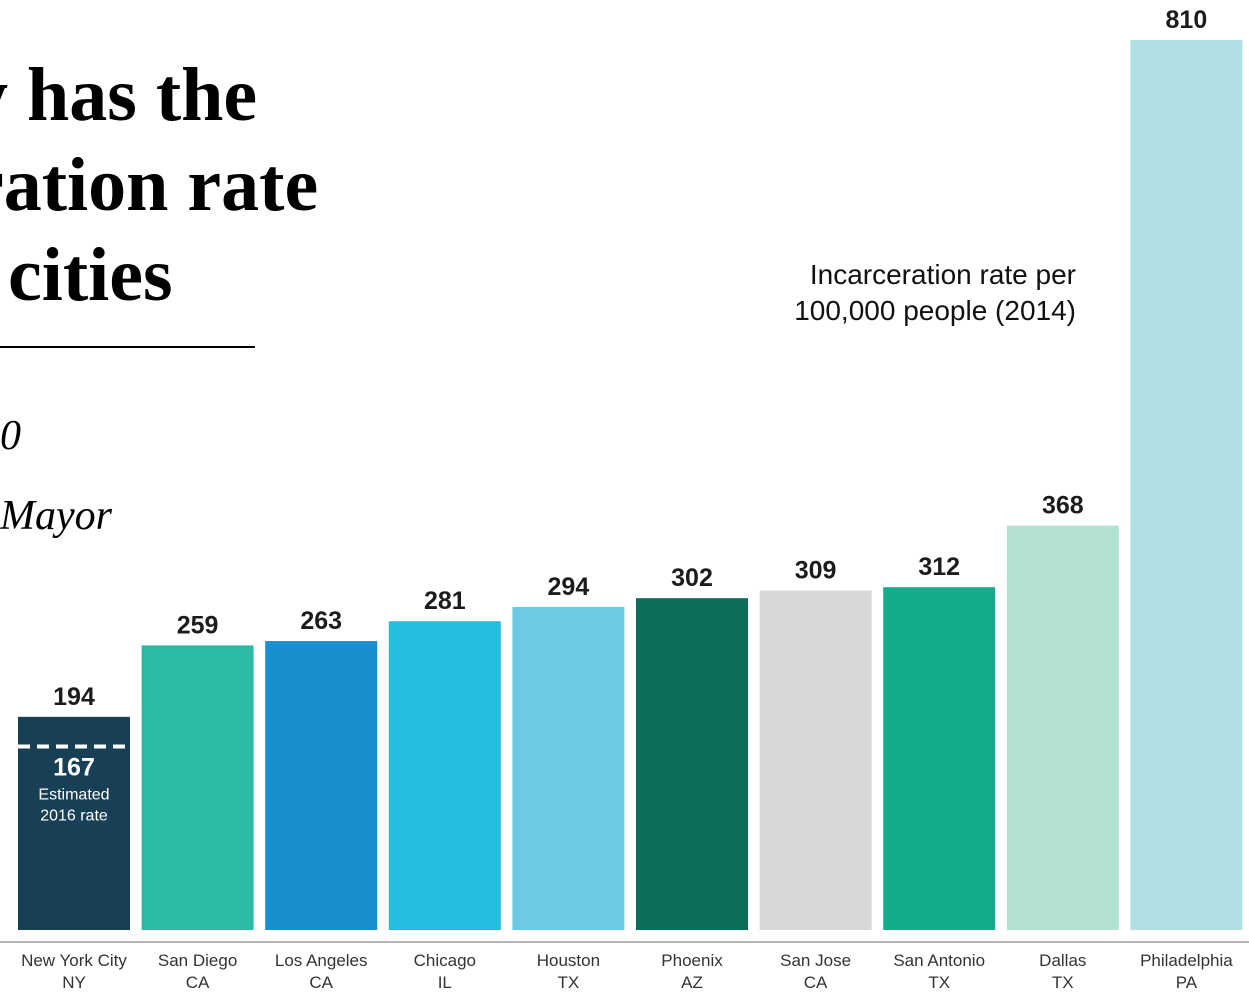  What do you see at coordinates (445, 982) in the screenshot?
I see `x-tick-label-state: IL` at bounding box center [445, 982].